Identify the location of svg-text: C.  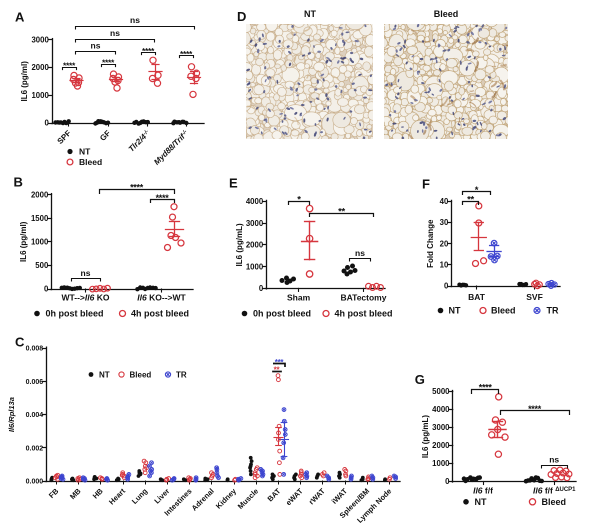
(20, 341).